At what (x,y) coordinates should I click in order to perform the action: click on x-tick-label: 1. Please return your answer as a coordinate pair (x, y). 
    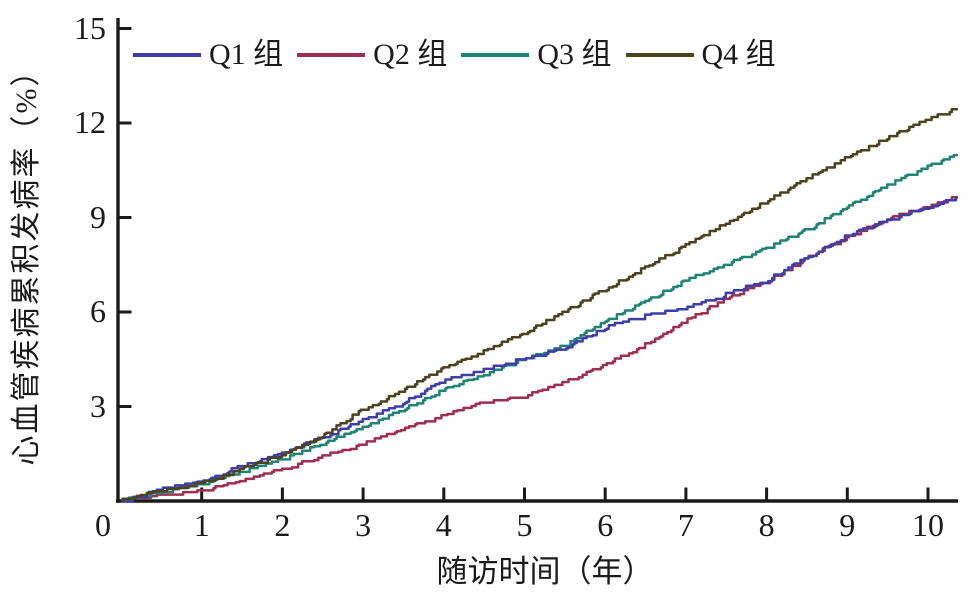
    Looking at the image, I should click on (201, 525).